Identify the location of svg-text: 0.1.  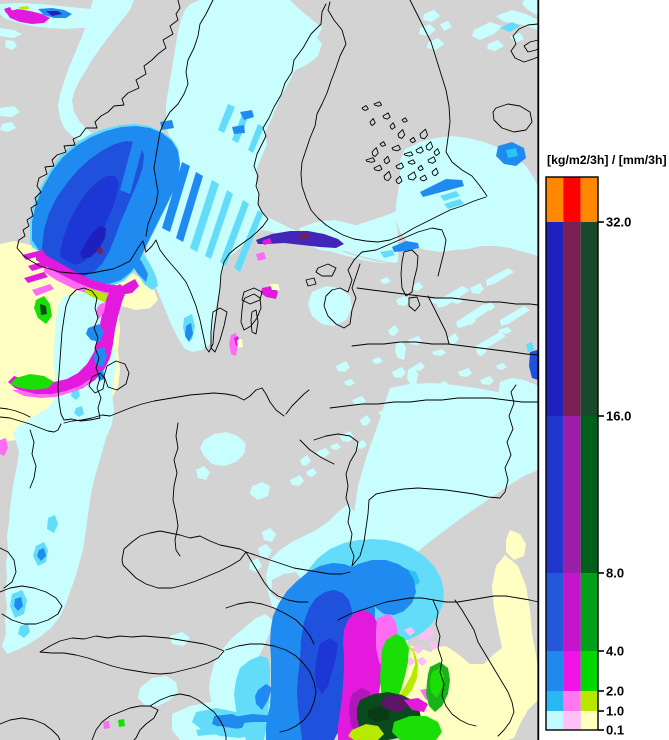
(615, 730).